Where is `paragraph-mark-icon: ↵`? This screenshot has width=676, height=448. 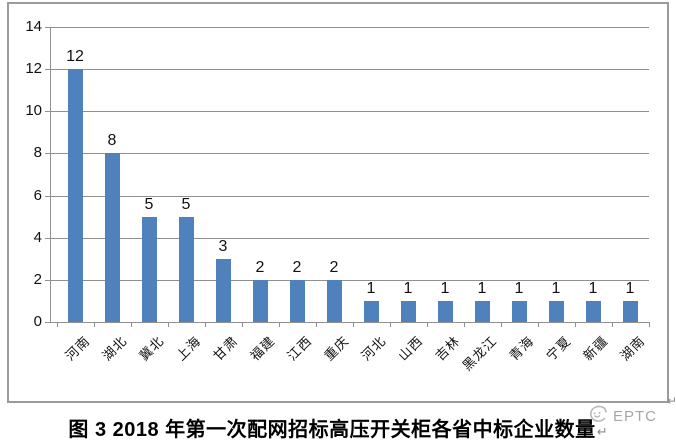
paragraph-mark-icon: ↵ is located at coordinates (602, 431).